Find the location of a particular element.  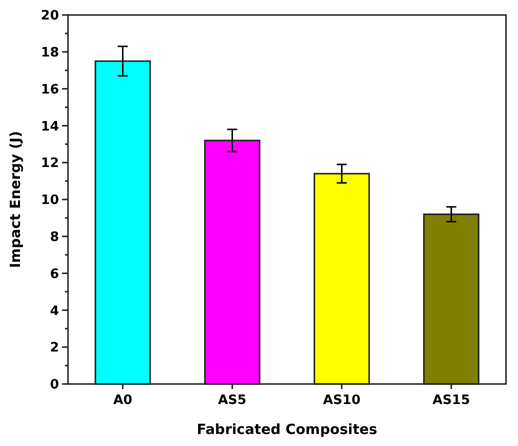

y-tick-label: 10 is located at coordinates (49, 200).